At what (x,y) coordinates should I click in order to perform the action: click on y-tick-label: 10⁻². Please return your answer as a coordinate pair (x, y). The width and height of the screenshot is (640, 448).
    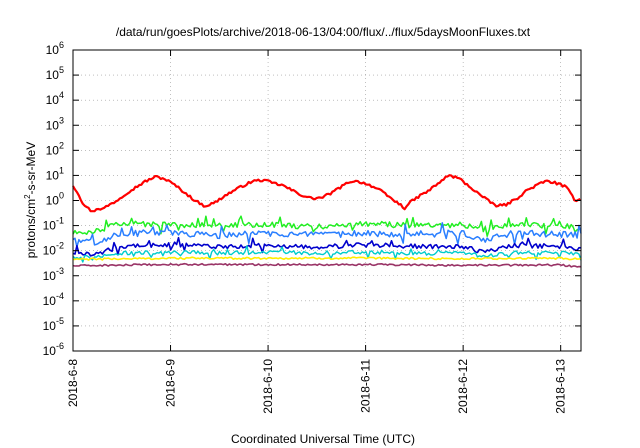
    Looking at the image, I should click on (53, 249).